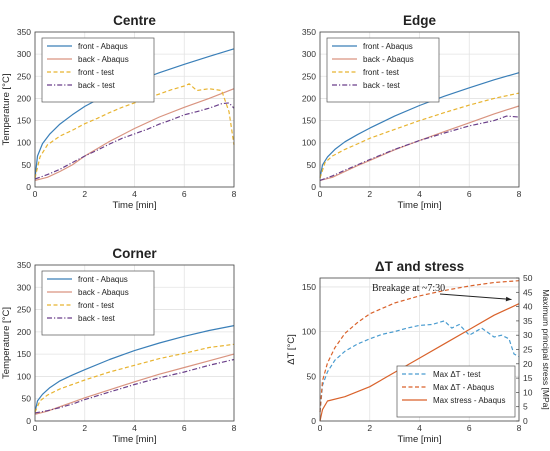  I want to click on y2-tick-label: 25, so click(528, 350).